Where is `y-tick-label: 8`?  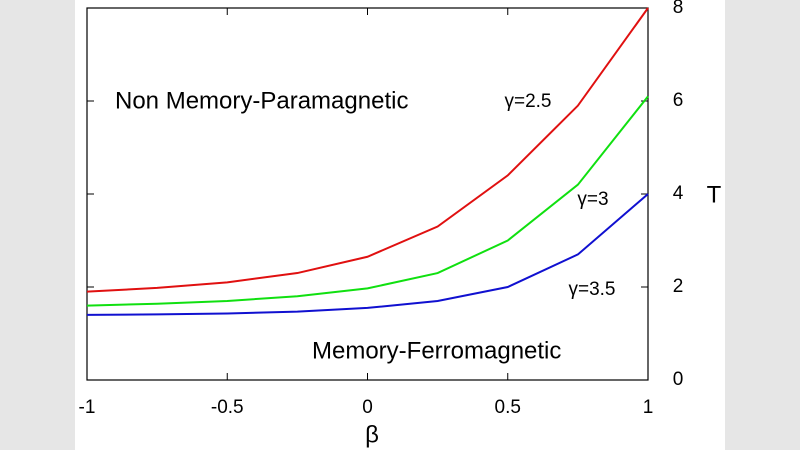 y-tick-label: 8 is located at coordinates (678, 9).